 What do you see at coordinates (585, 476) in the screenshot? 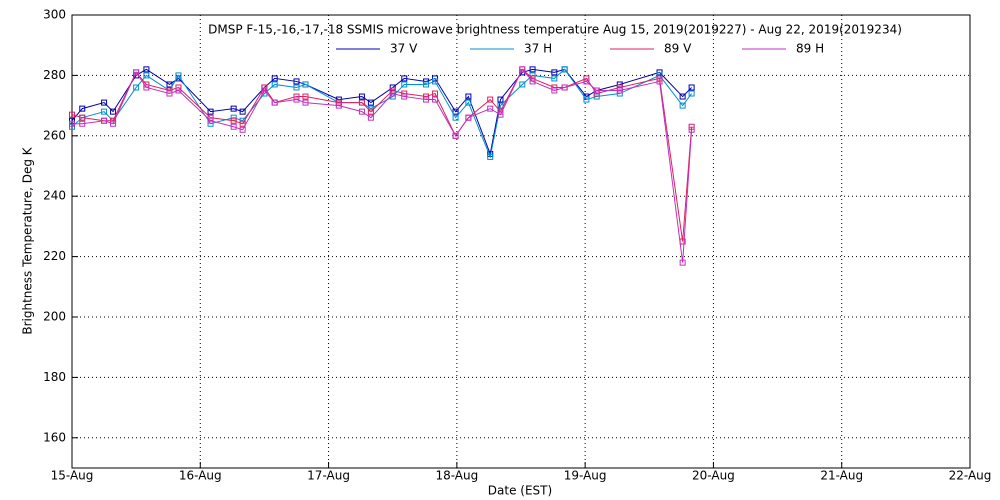
I see `x-tick-label: 19-Aug` at bounding box center [585, 476].